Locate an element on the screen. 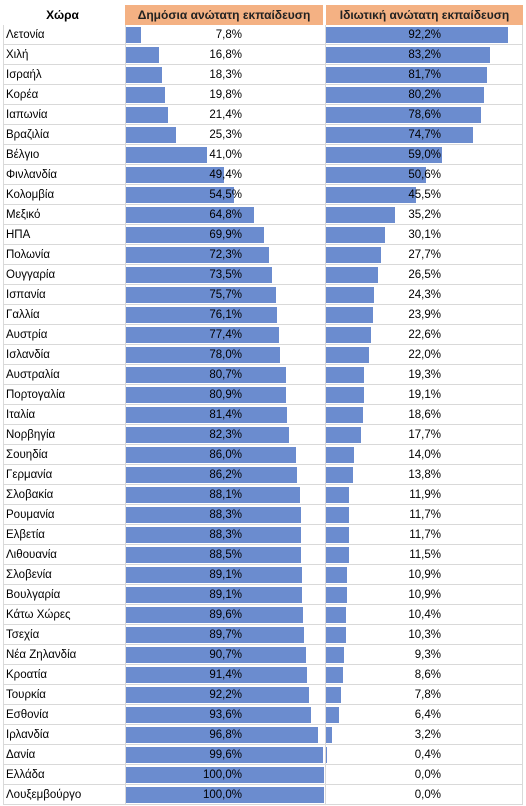  private-cell: 30,1% is located at coordinates (424, 235).